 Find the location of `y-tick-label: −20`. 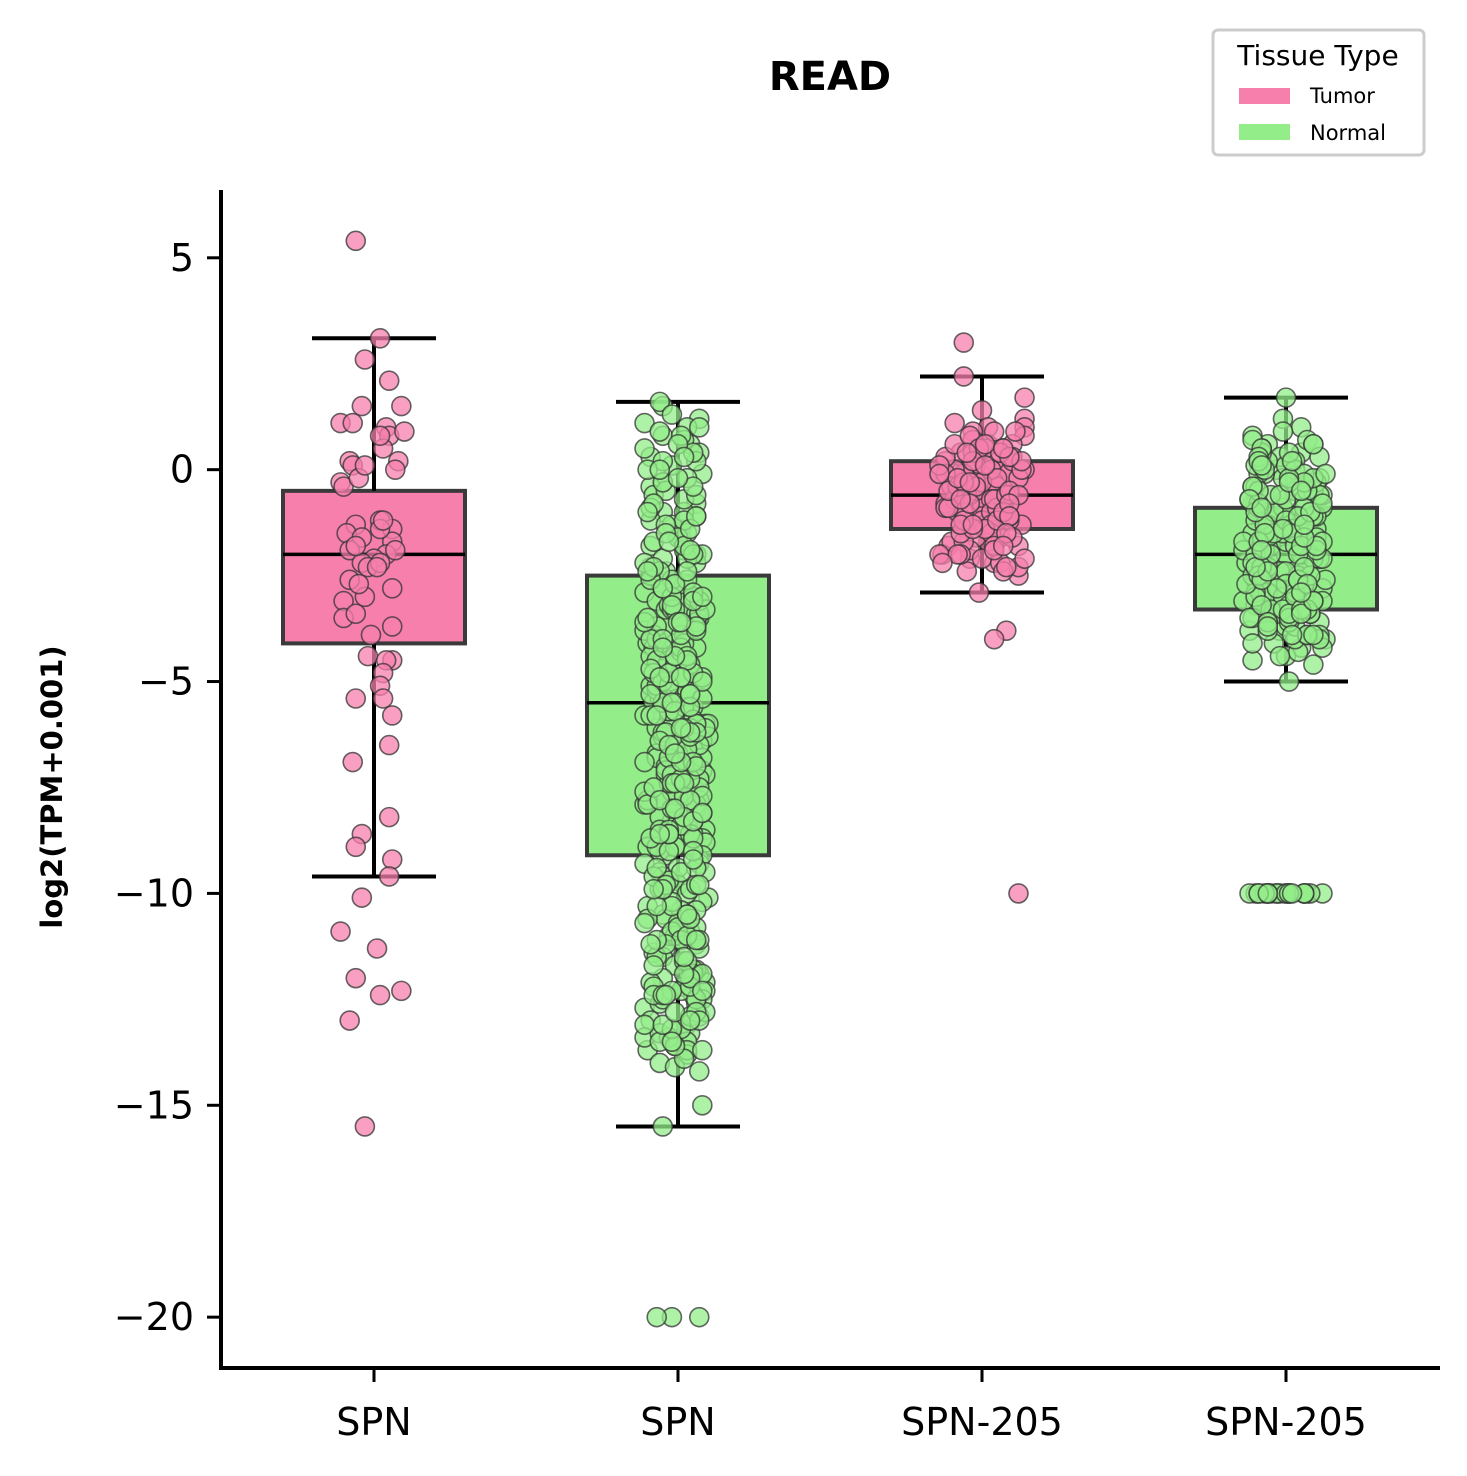

y-tick-label: −20 is located at coordinates (154, 1317).